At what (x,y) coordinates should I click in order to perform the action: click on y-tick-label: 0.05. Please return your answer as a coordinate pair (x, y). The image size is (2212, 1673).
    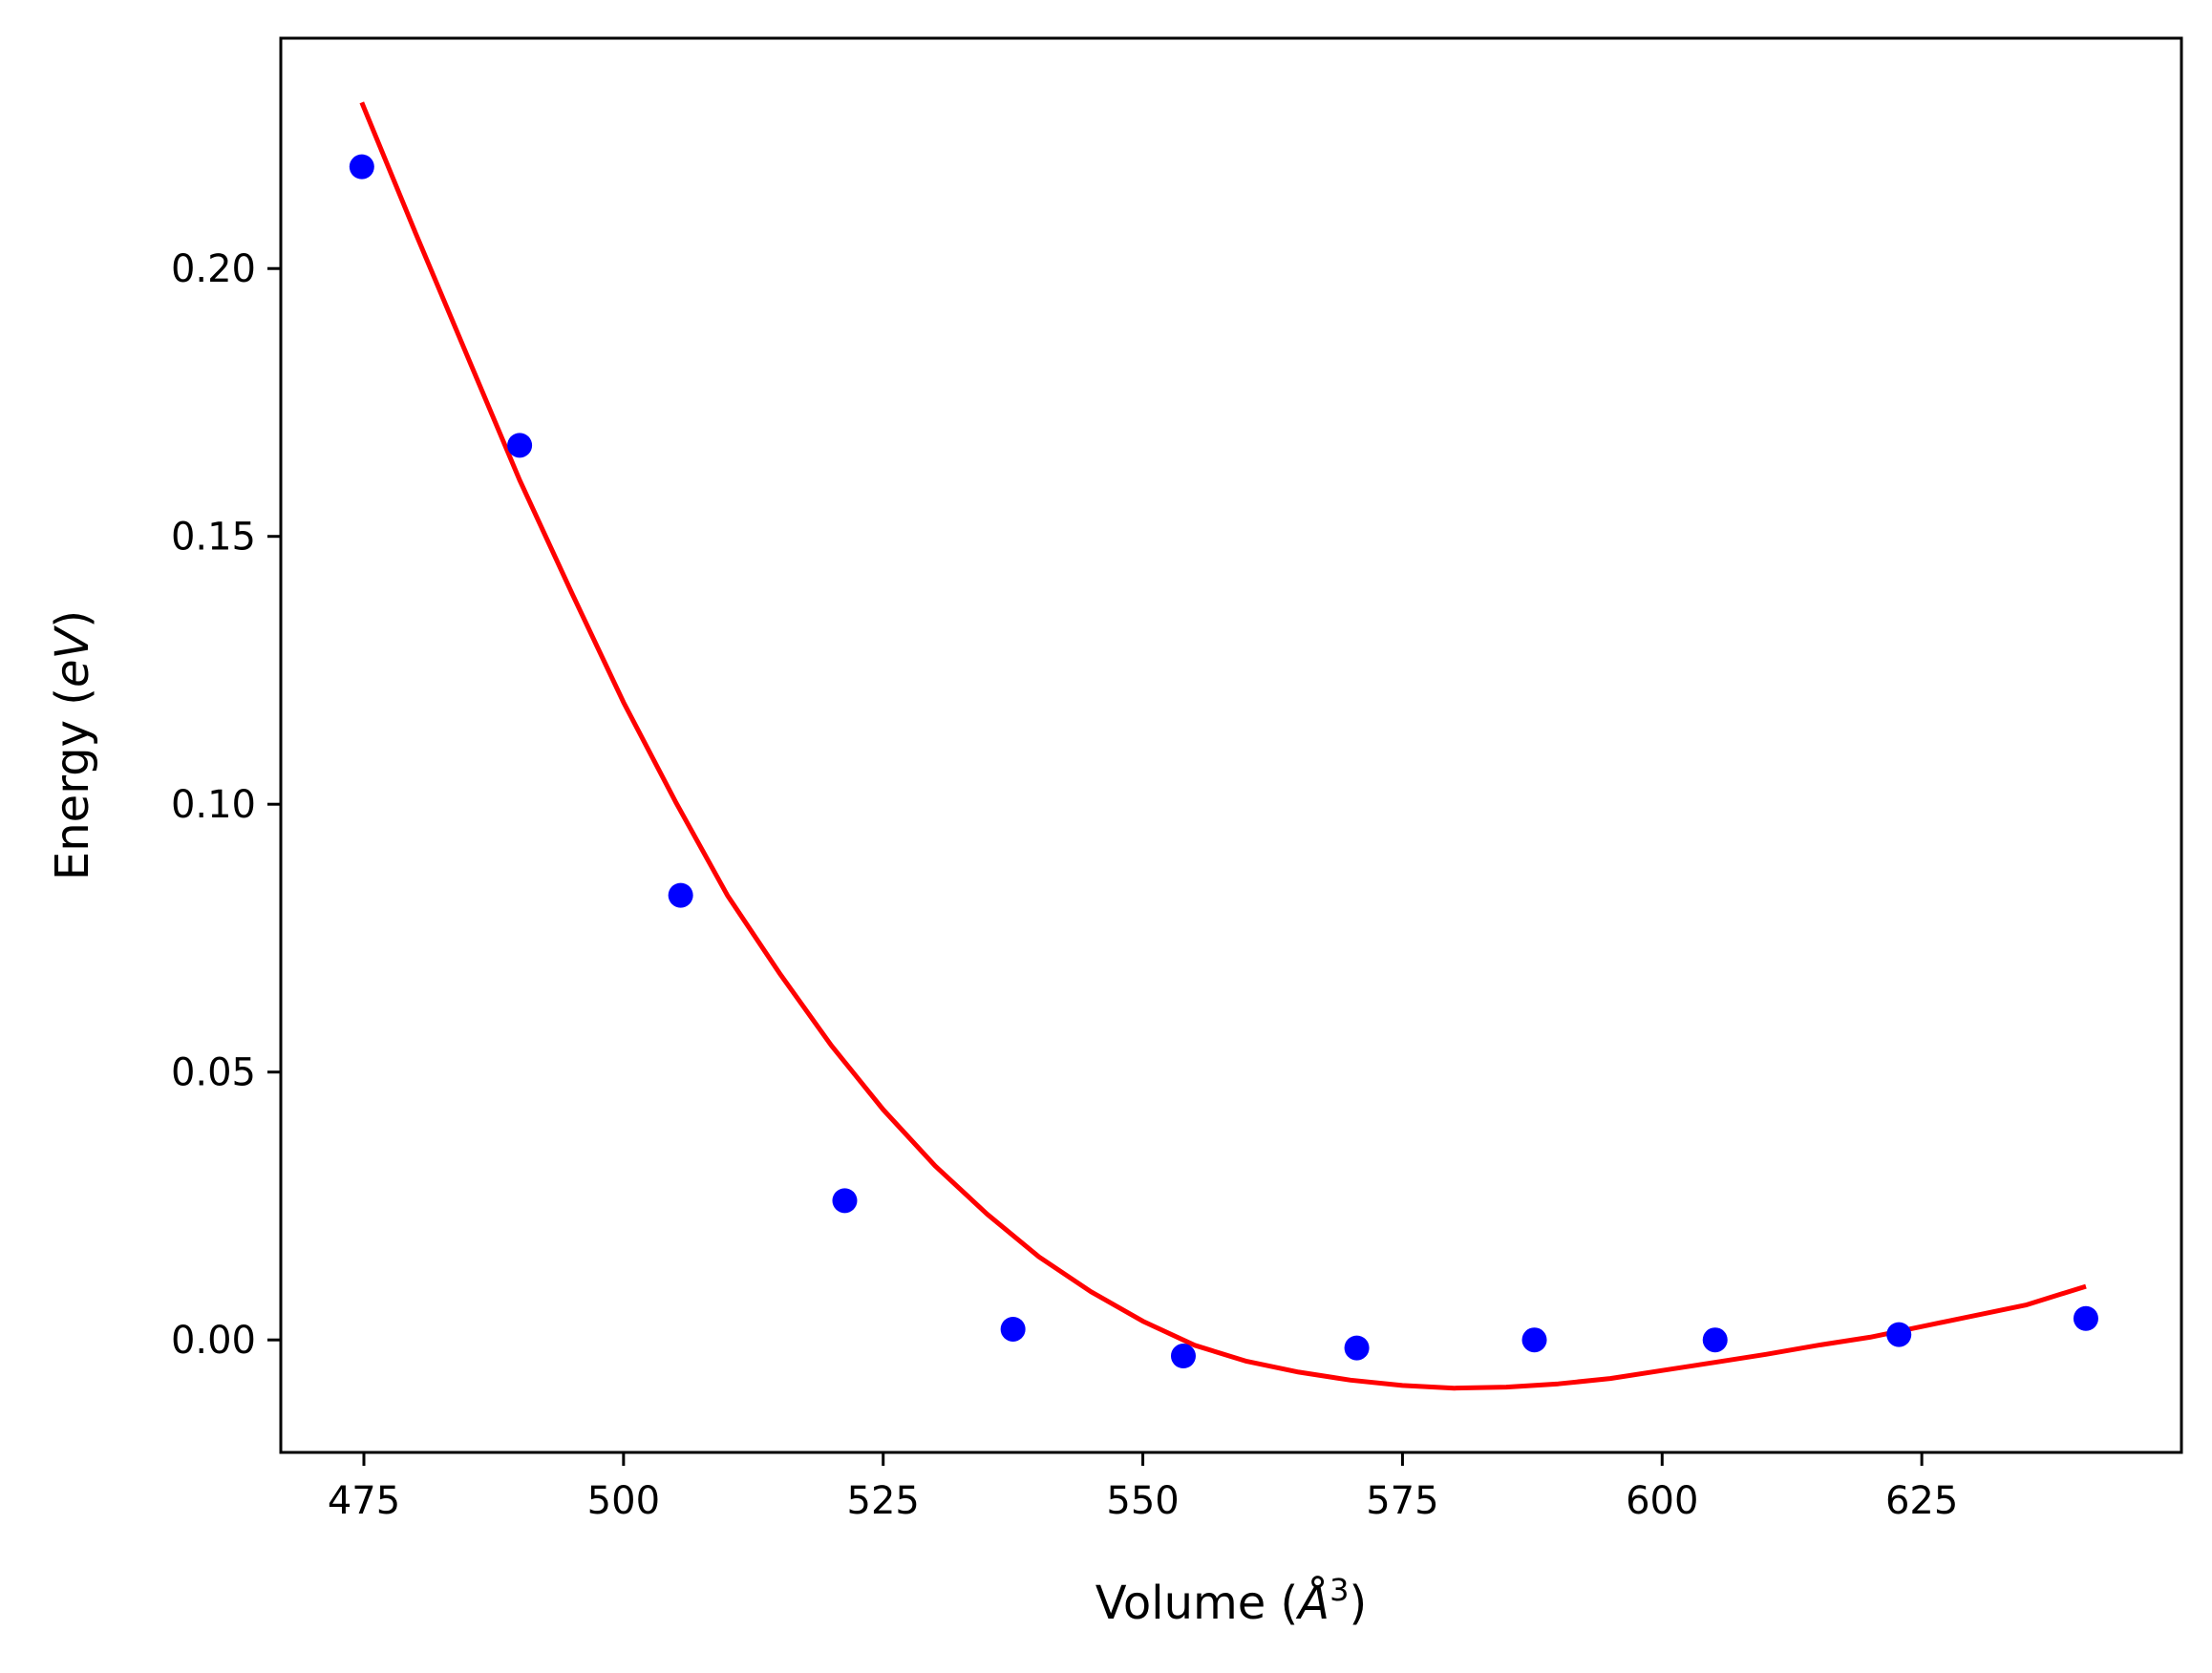
    Looking at the image, I should click on (213, 1073).